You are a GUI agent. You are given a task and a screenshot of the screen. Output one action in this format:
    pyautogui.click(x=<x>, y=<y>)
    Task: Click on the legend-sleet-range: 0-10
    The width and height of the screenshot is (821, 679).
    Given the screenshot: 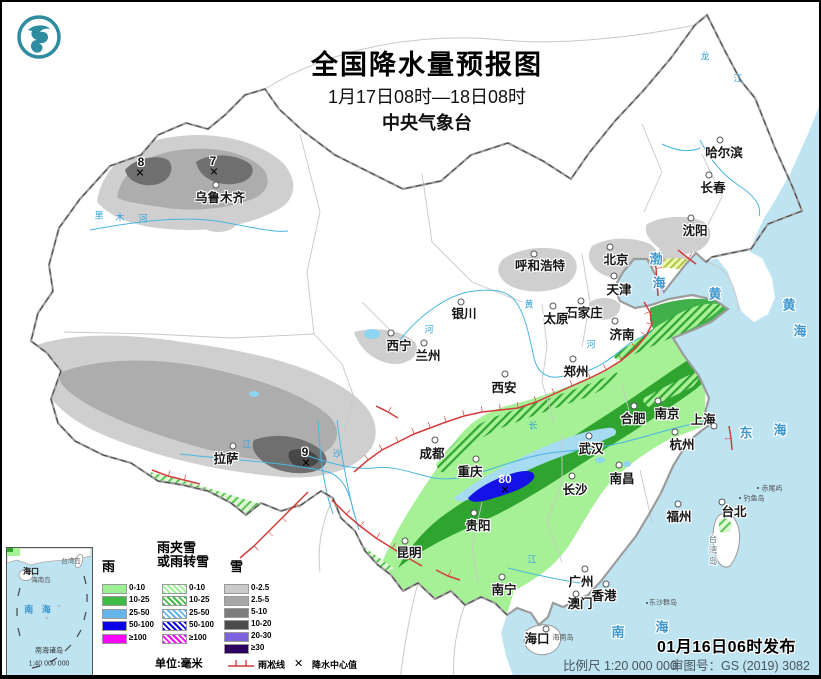 What is the action you would take?
    pyautogui.click(x=197, y=587)
    